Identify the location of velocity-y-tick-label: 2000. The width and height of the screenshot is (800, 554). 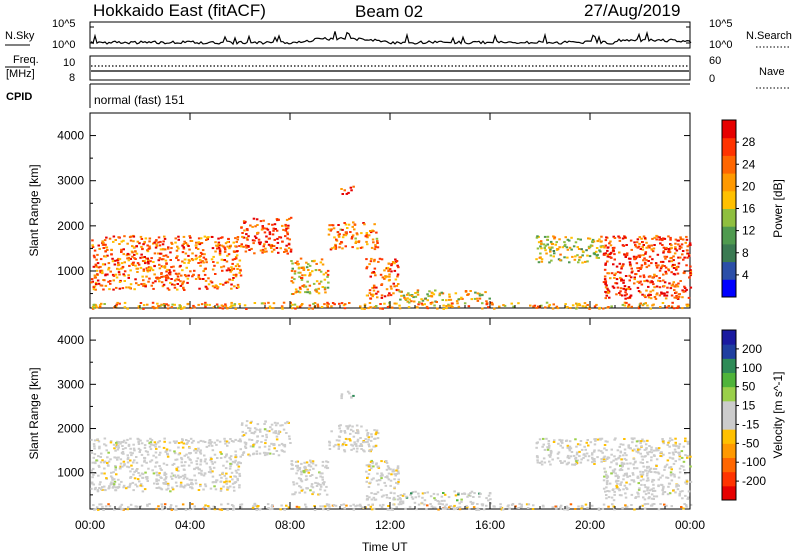
(70, 429).